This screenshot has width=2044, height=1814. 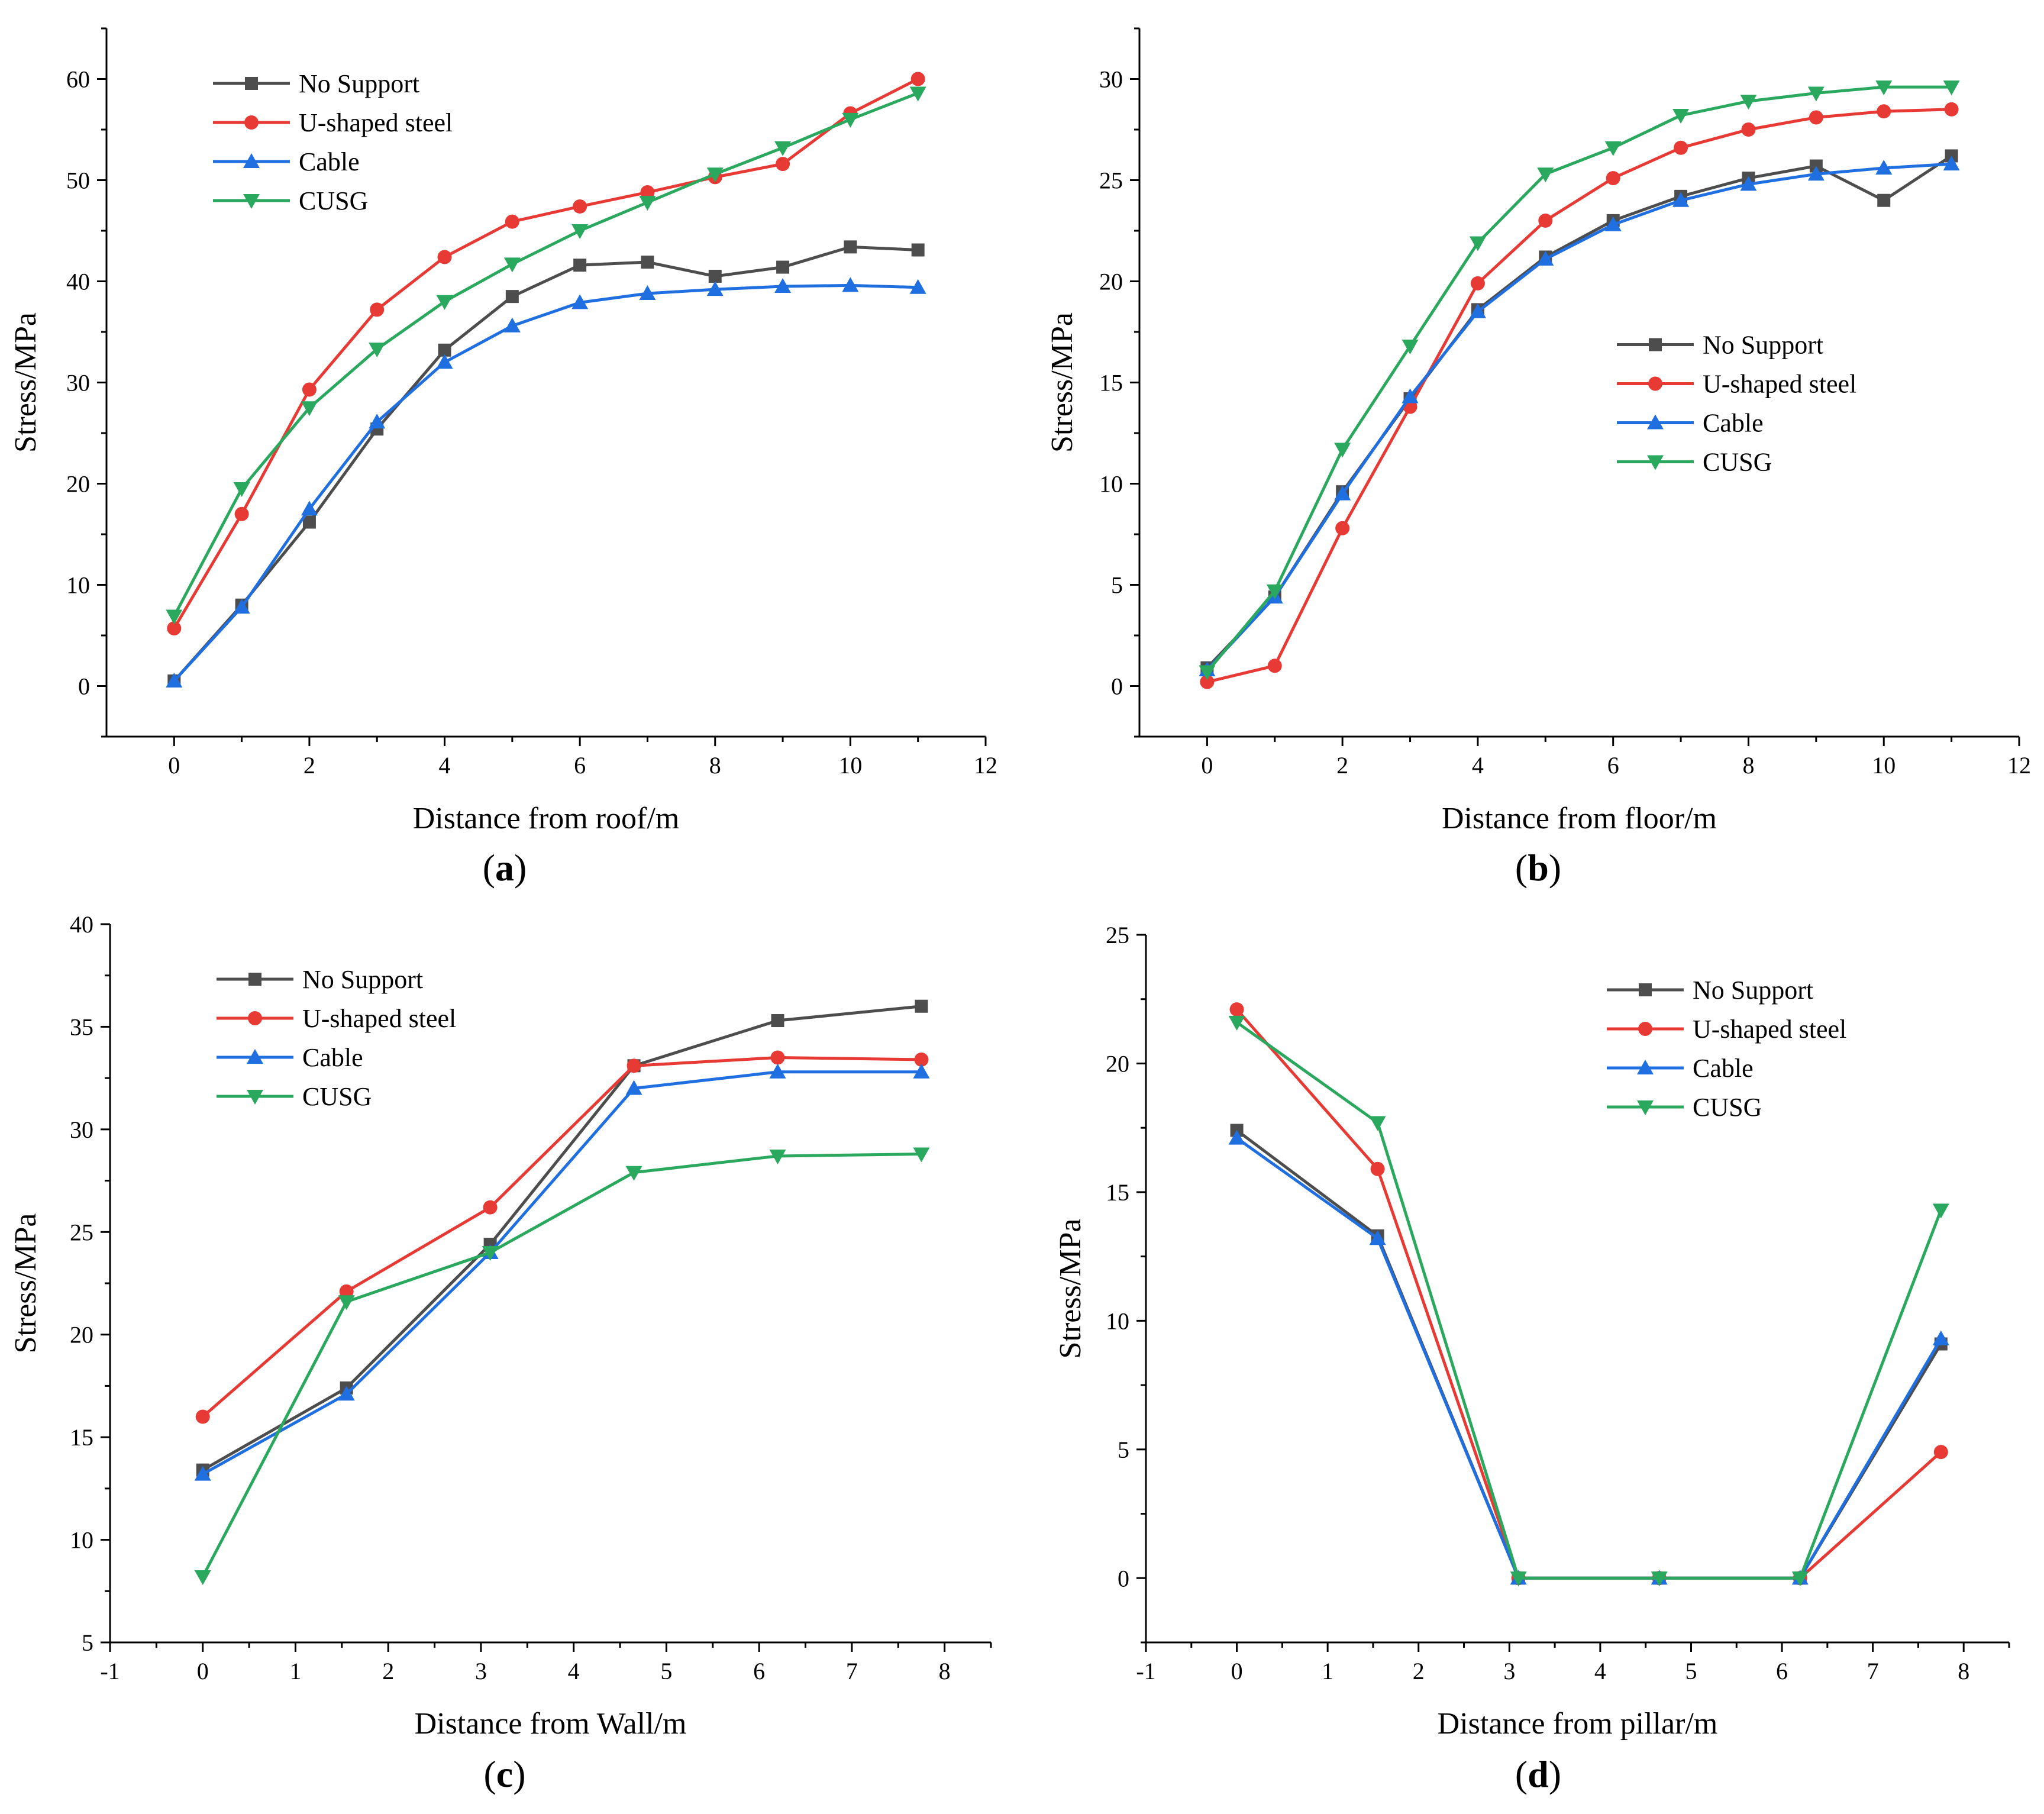 What do you see at coordinates (1111, 180) in the screenshot?
I see `y-tick-label: 25` at bounding box center [1111, 180].